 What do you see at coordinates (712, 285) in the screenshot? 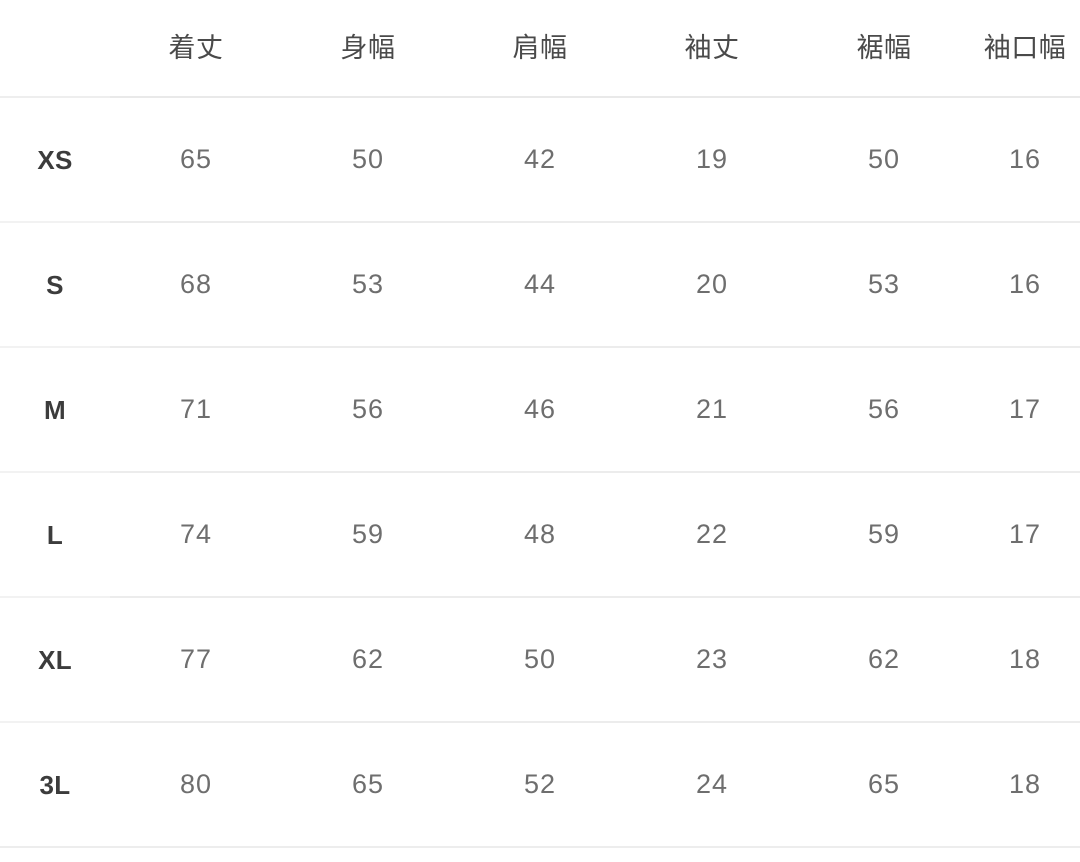
I see `cell-value: 20` at bounding box center [712, 285].